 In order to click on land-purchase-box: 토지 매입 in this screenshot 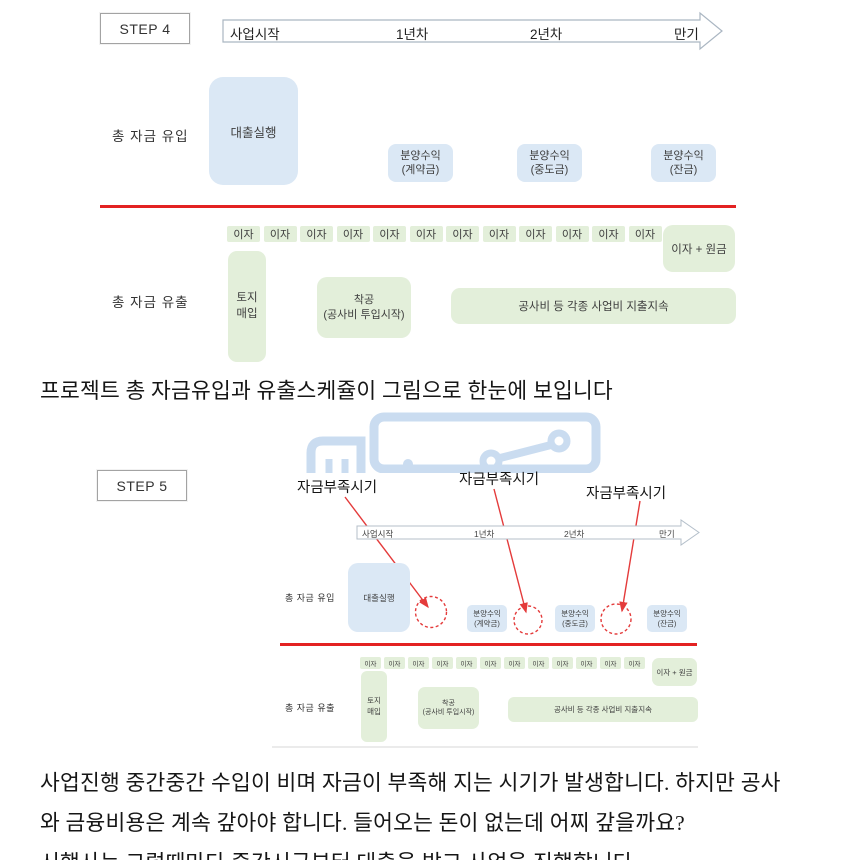, I will do `click(247, 306)`.